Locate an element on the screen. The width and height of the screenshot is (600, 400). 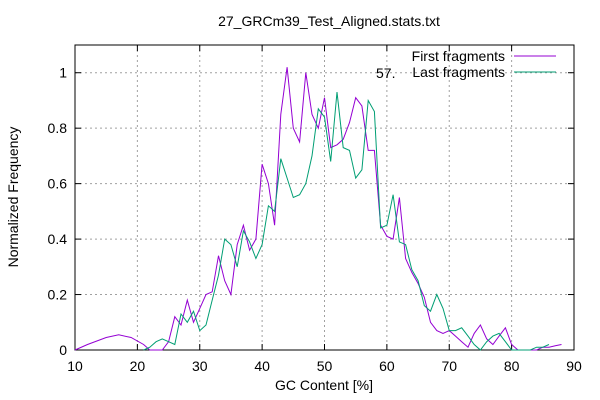
x-tick-label: 70 is located at coordinates (449, 366).